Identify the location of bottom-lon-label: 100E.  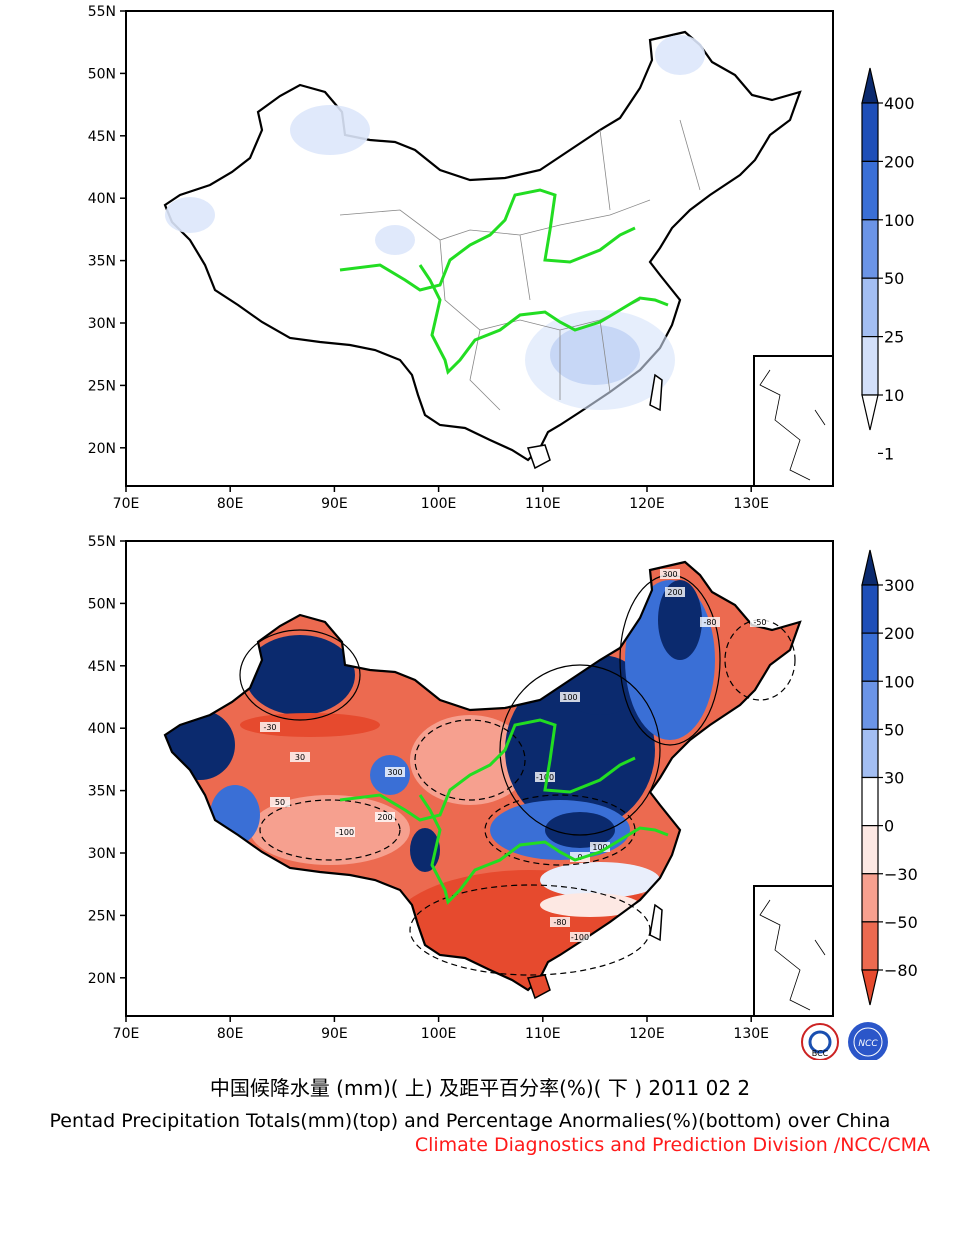
(439, 1034).